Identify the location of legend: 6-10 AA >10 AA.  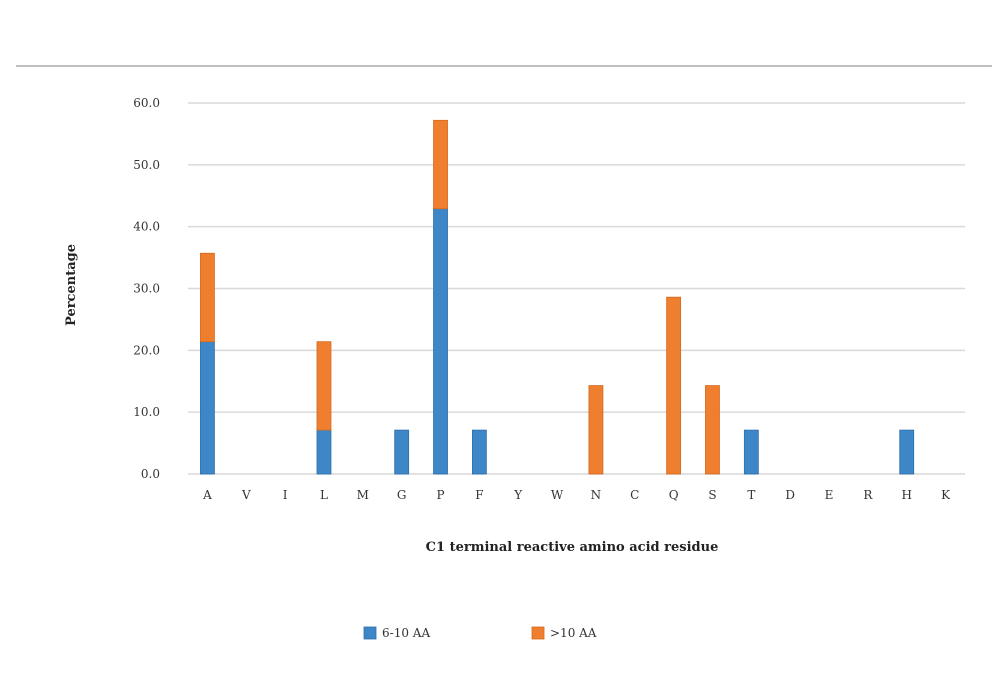
(480, 633).